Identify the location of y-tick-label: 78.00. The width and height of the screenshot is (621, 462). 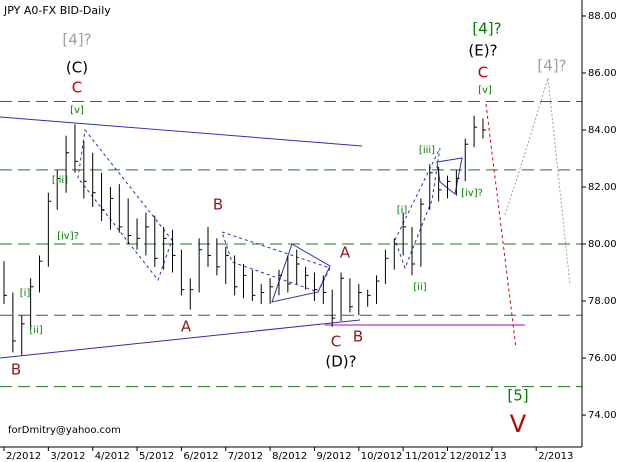
(602, 301).